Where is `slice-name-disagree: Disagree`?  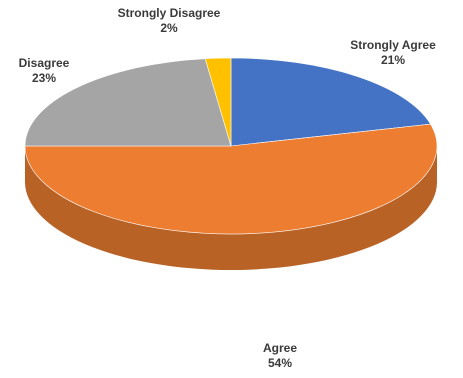
slice-name-disagree: Disagree is located at coordinates (44, 63).